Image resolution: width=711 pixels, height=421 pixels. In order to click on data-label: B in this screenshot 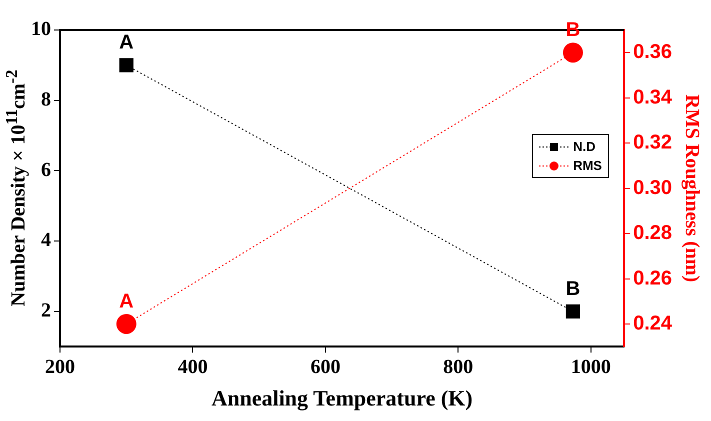, I will do `click(573, 289)`.